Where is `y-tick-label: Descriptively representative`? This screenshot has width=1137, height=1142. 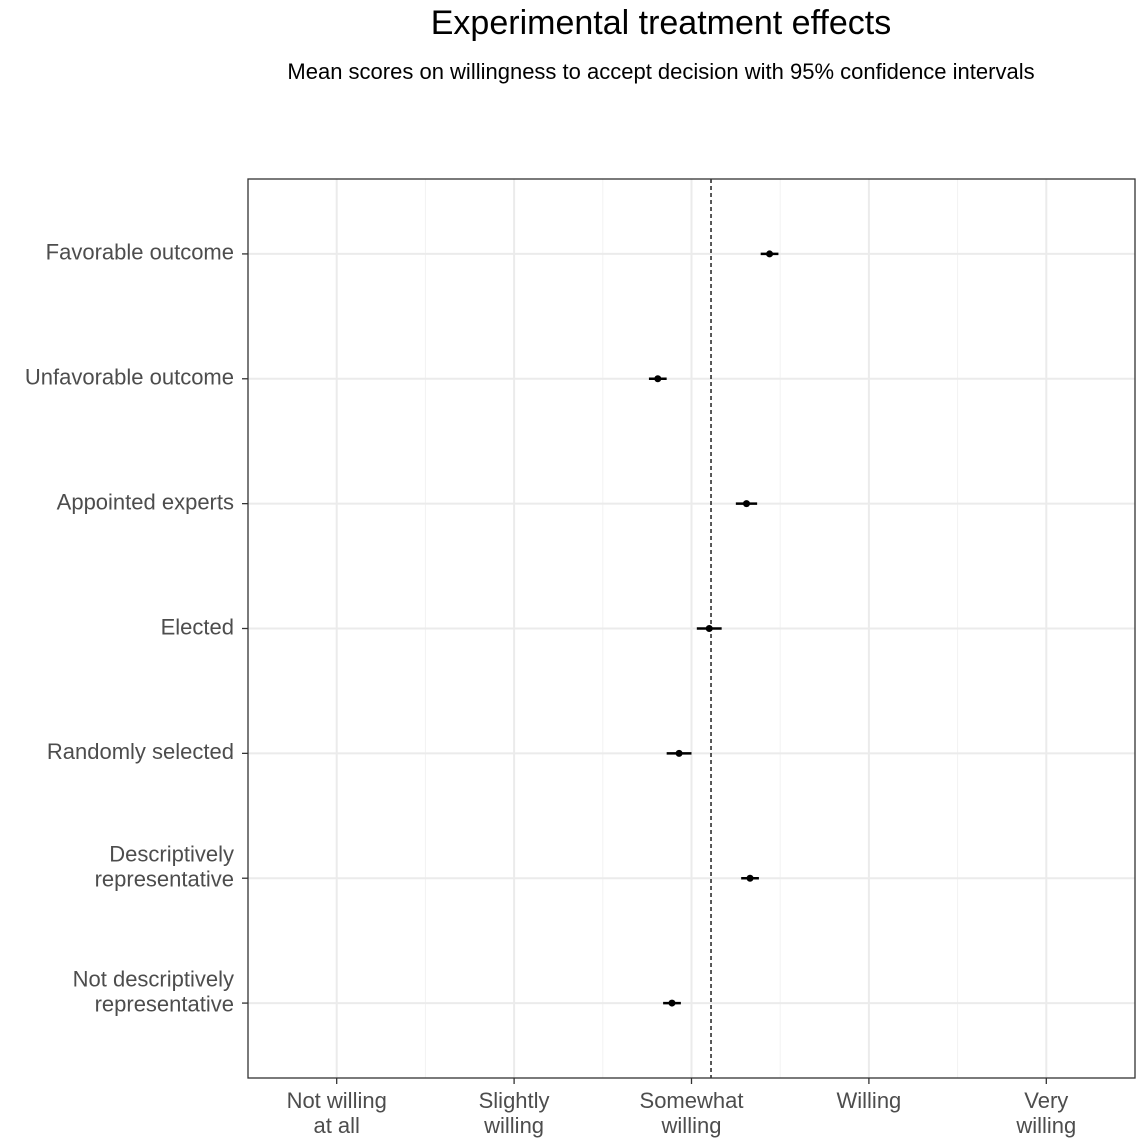 y-tick-label: Descriptively representative is located at coordinates (164, 867).